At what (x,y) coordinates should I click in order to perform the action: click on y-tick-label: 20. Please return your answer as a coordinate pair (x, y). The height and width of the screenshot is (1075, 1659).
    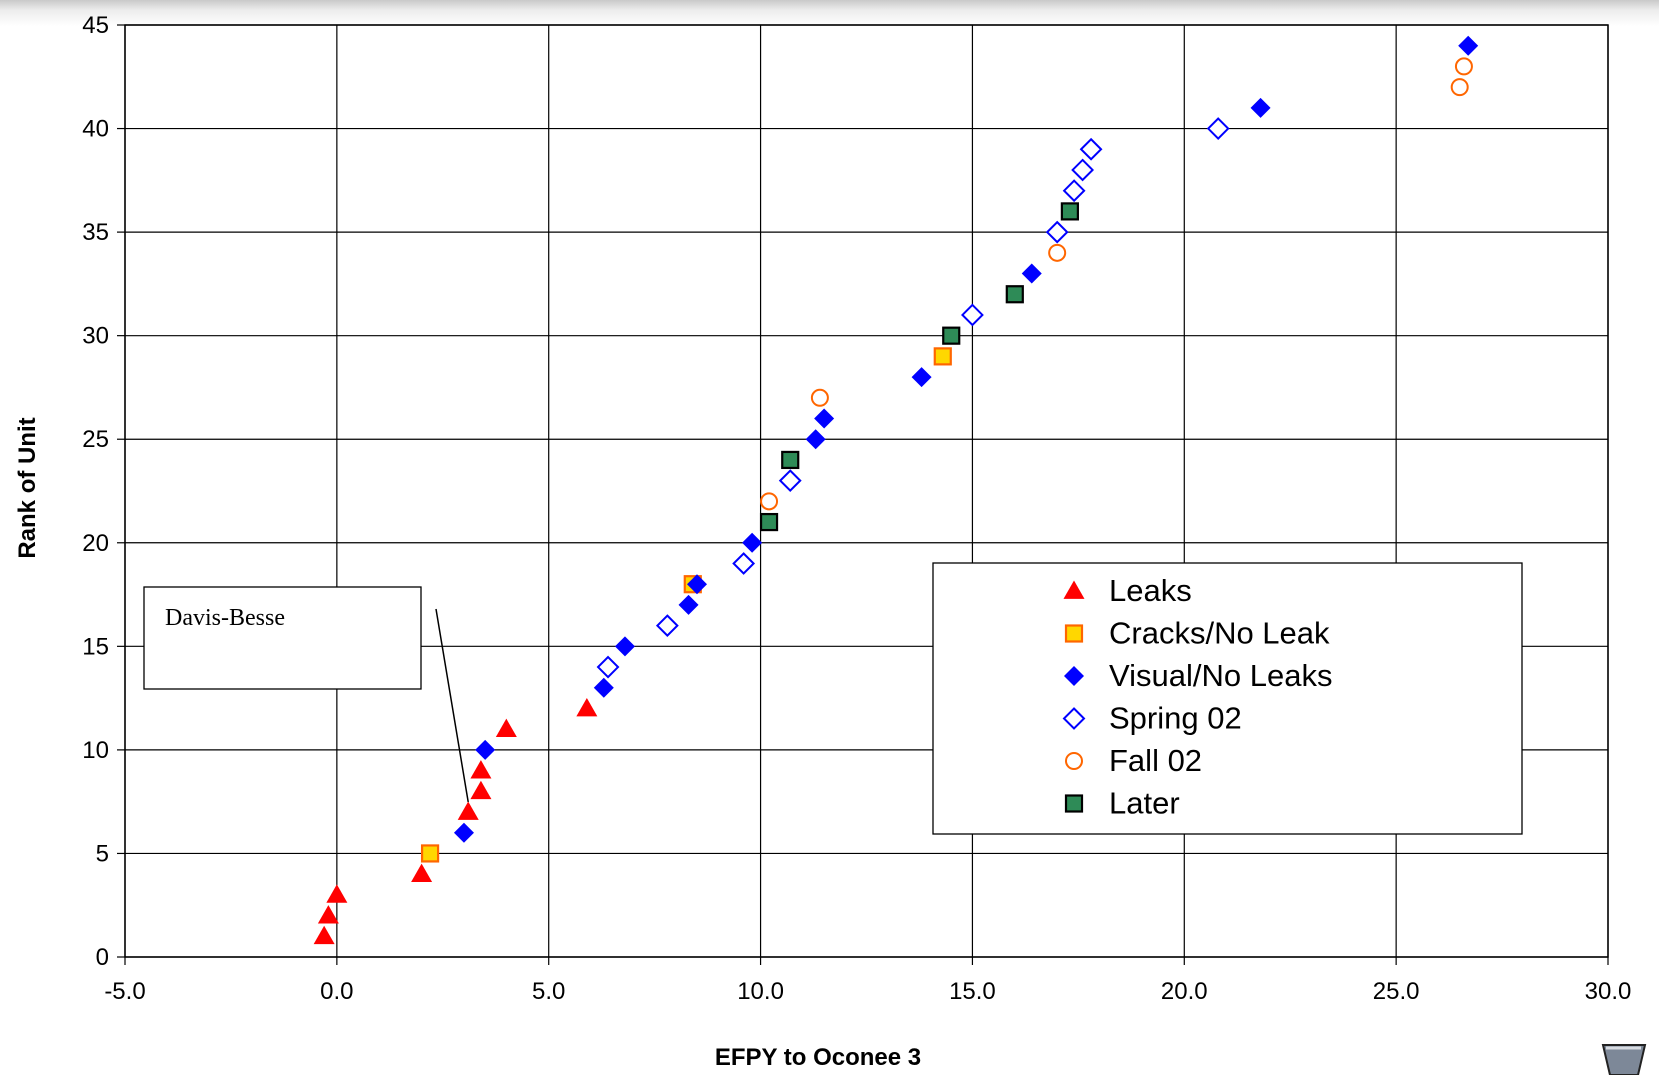
    Looking at the image, I should click on (95, 543).